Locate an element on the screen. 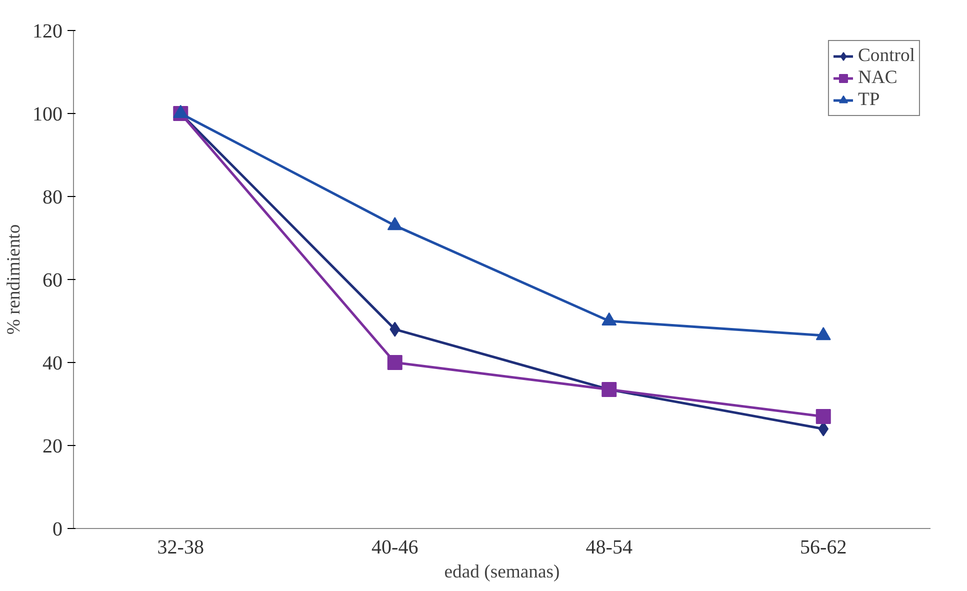  x-axis-title: edad (semanas) is located at coordinates (502, 572).